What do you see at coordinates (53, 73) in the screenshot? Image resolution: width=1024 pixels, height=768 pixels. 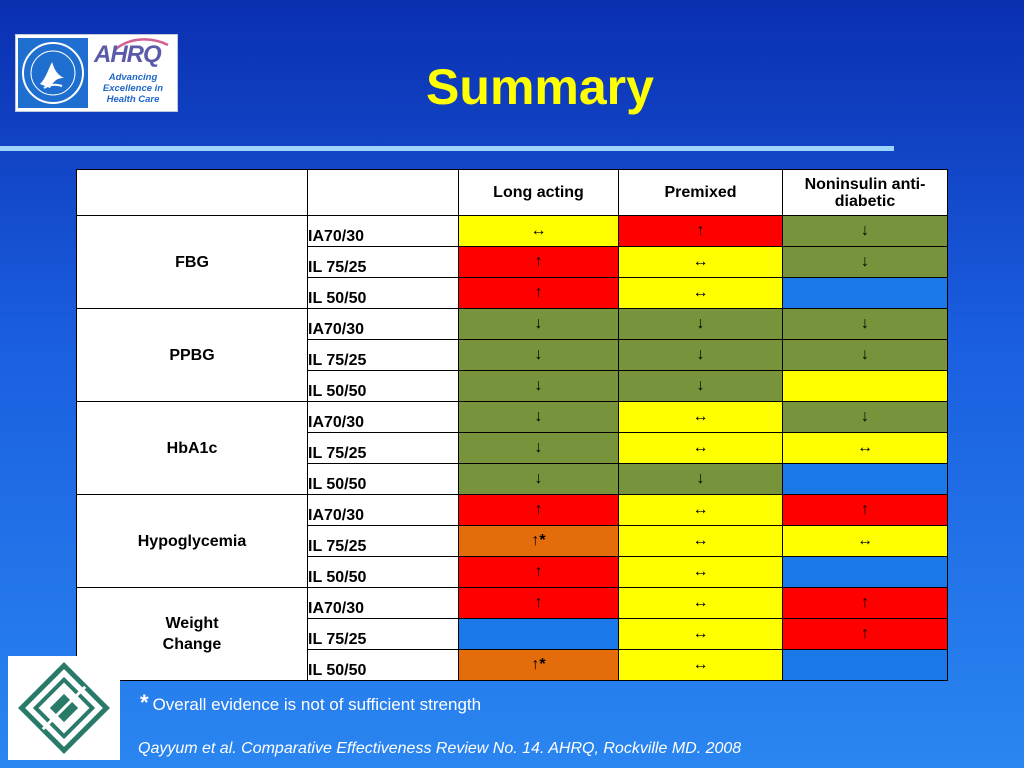 I see `hhs-seal-icon` at bounding box center [53, 73].